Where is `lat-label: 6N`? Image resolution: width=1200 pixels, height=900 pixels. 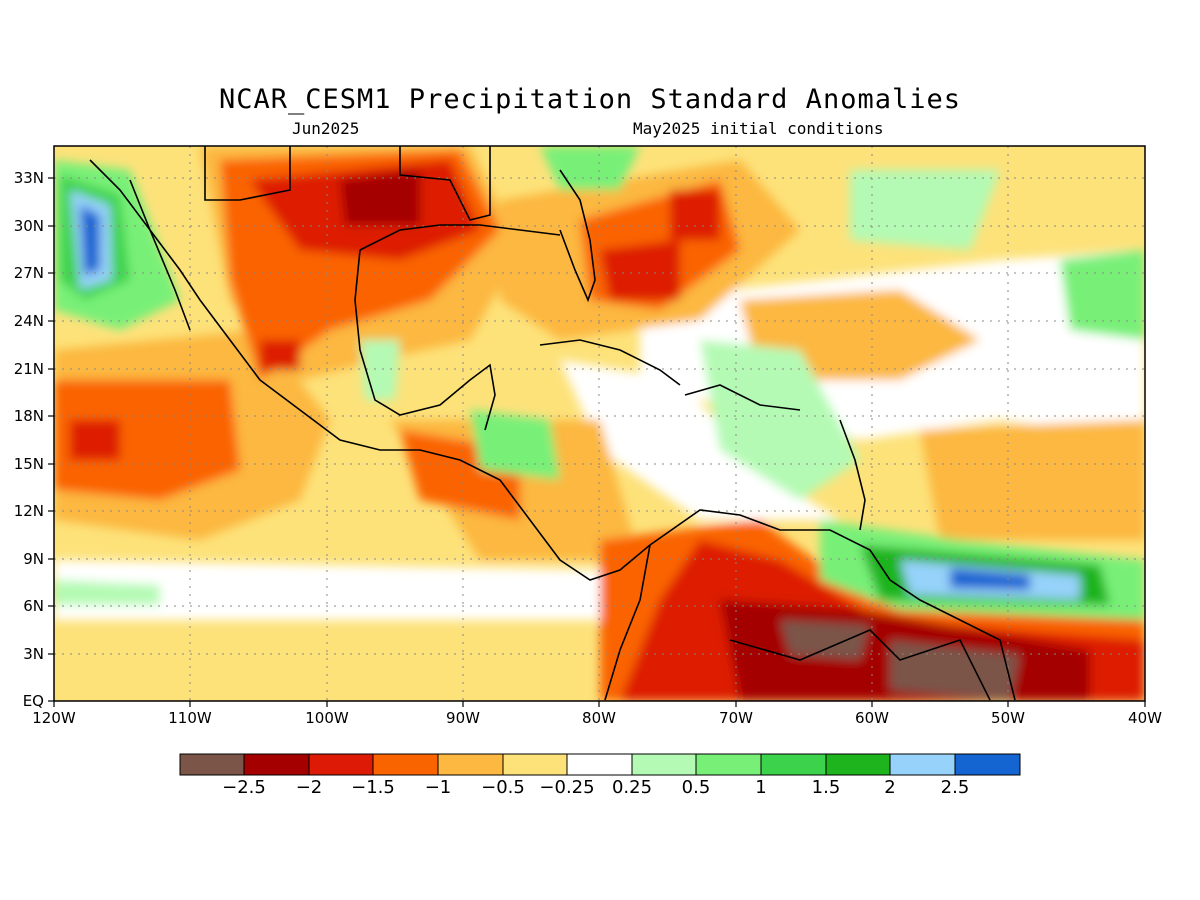
lat-label: 6N is located at coordinates (33, 606).